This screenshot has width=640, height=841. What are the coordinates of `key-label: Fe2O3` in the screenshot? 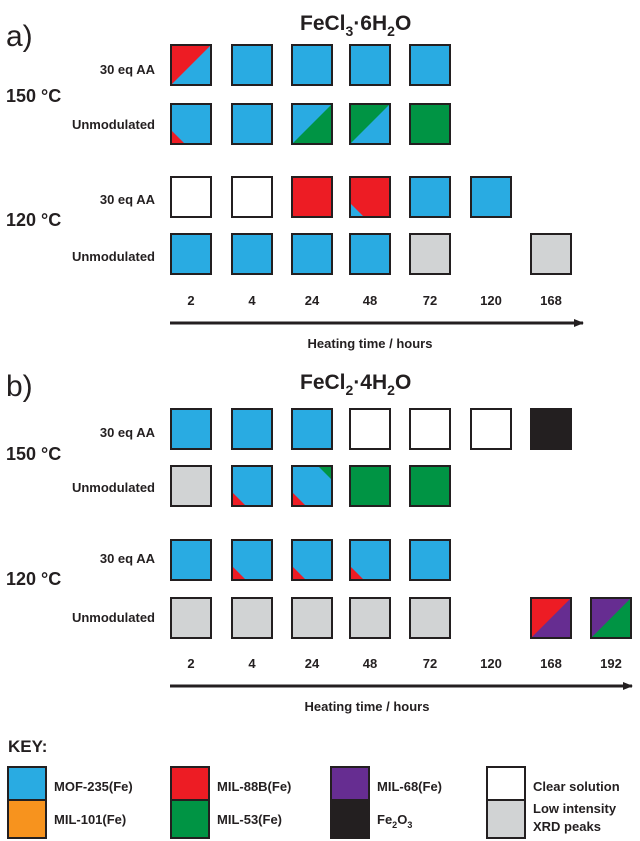 It's located at (394, 821).